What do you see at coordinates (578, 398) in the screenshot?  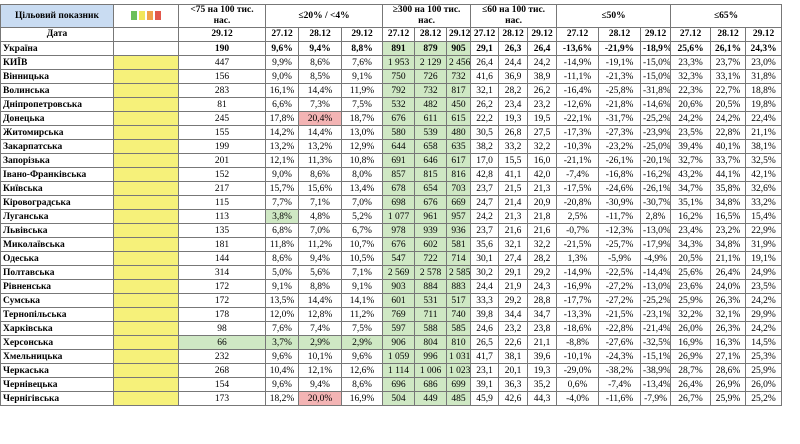 I see `cell: -4,0%` at bounding box center [578, 398].